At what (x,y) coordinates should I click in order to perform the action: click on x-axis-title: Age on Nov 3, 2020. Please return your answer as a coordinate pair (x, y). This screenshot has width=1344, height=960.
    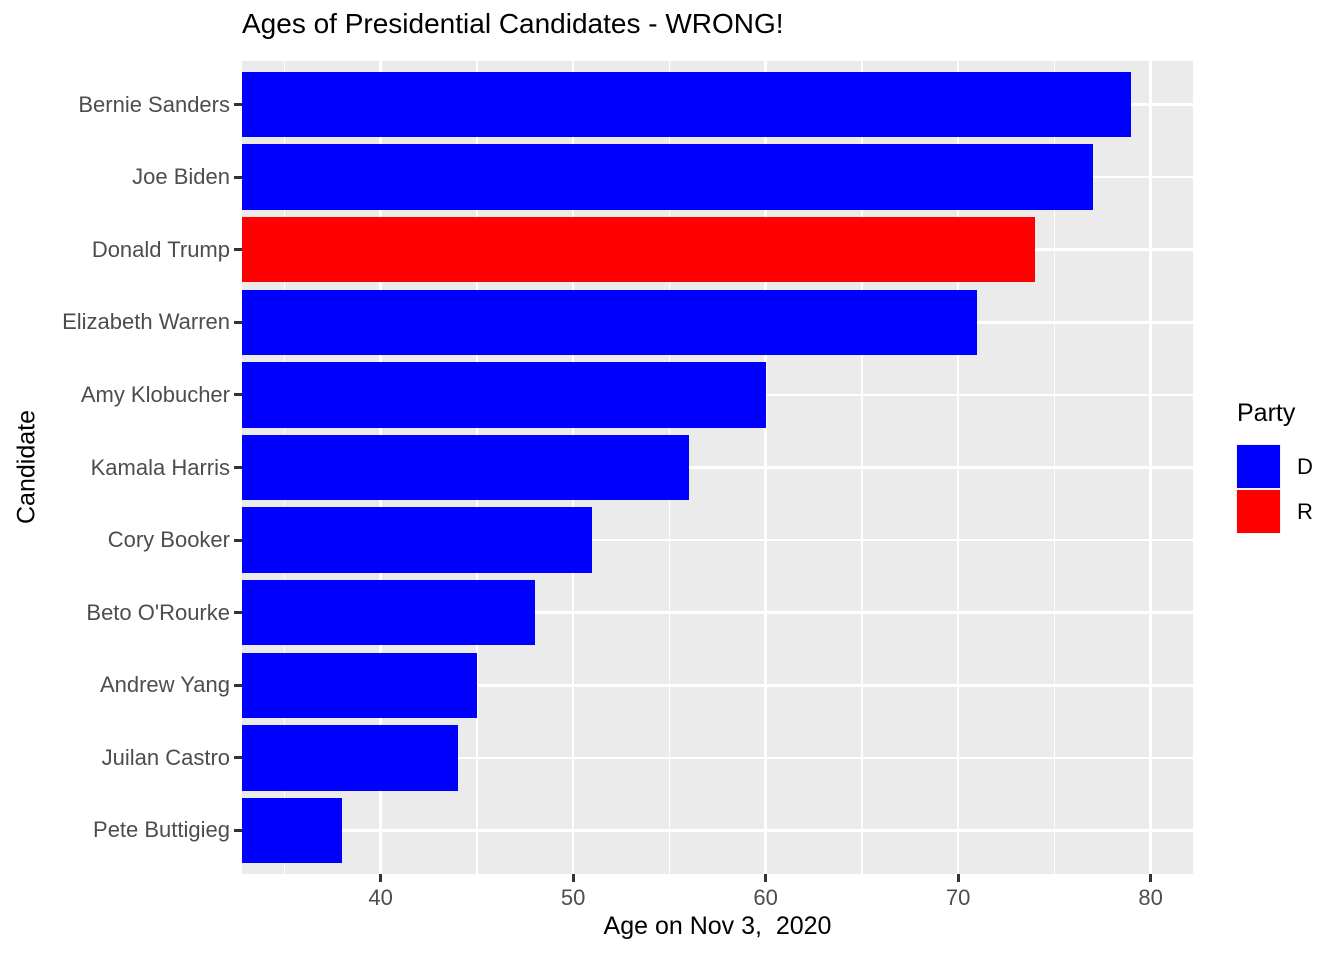
    Looking at the image, I should click on (717, 926).